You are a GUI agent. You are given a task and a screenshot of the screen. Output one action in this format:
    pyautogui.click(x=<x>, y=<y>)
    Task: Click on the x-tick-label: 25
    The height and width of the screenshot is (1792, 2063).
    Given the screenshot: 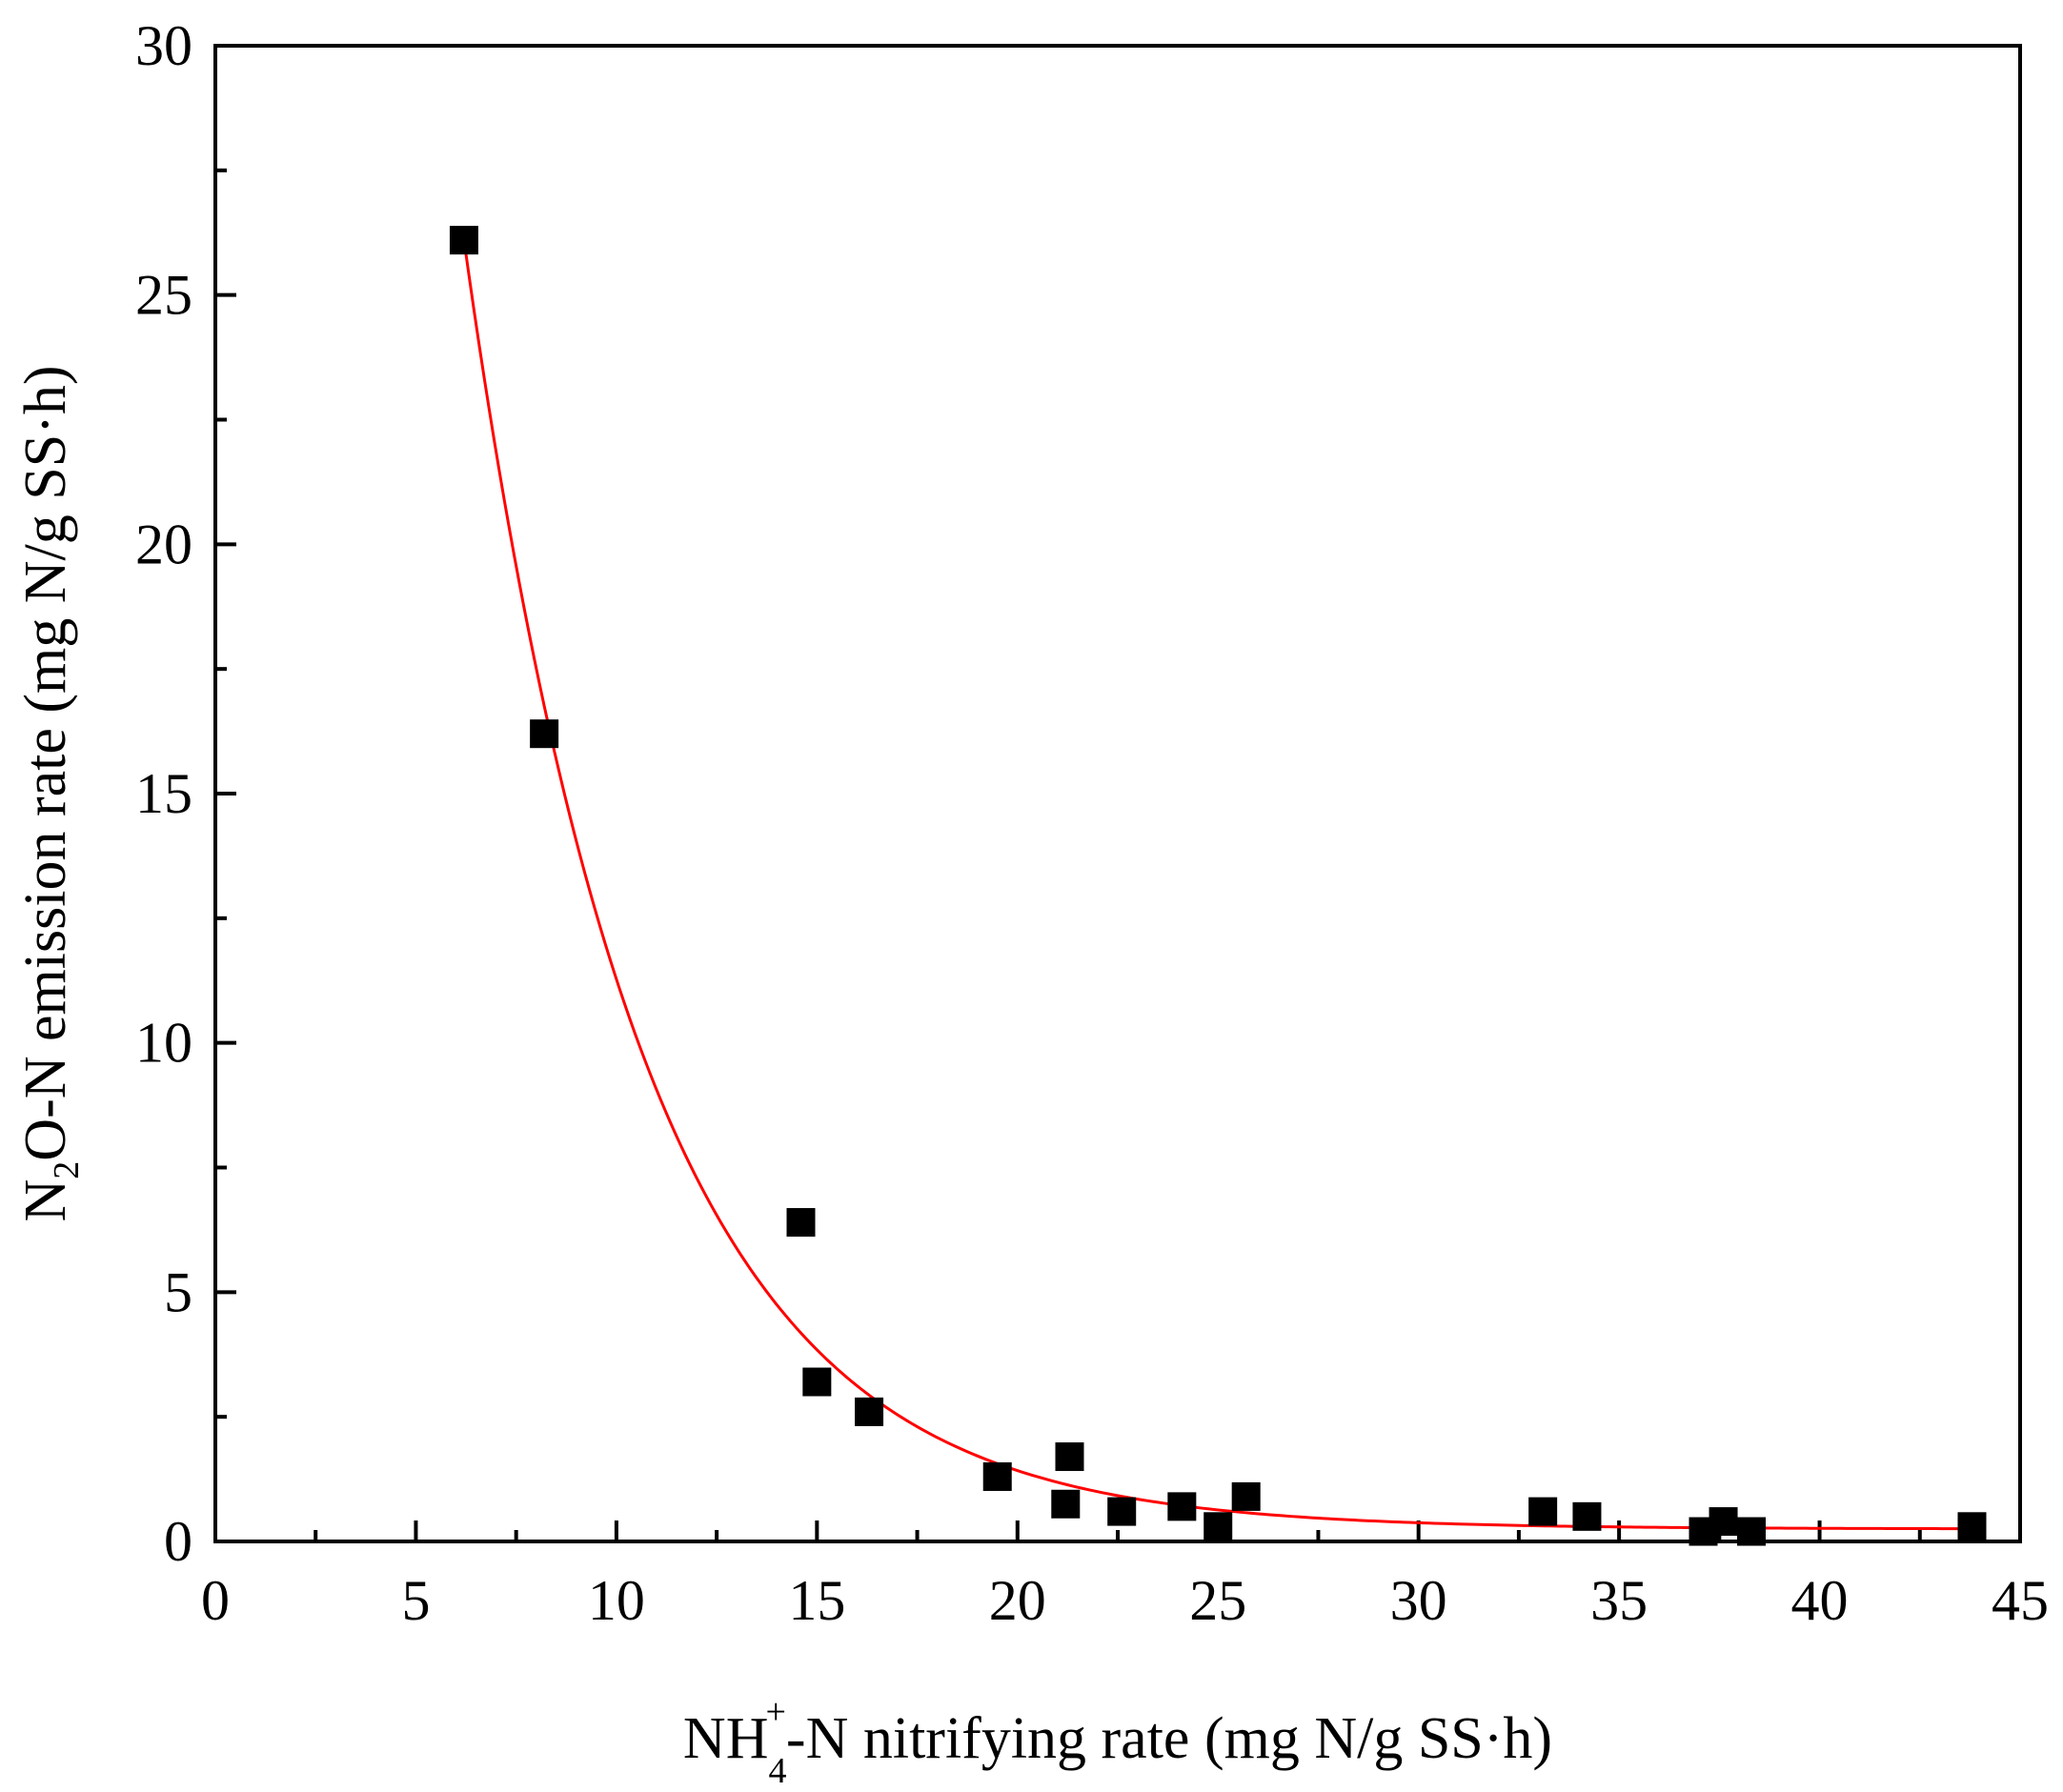 What is the action you would take?
    pyautogui.click(x=1217, y=1600)
    